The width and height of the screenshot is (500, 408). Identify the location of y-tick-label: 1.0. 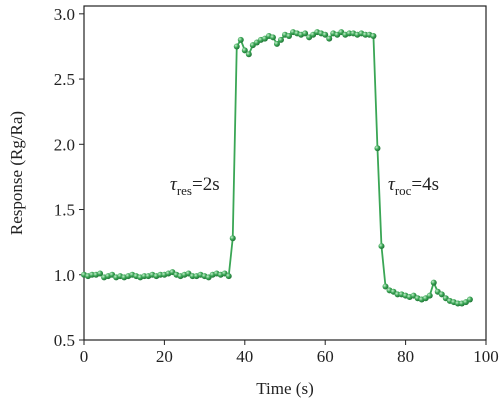
(64, 275).